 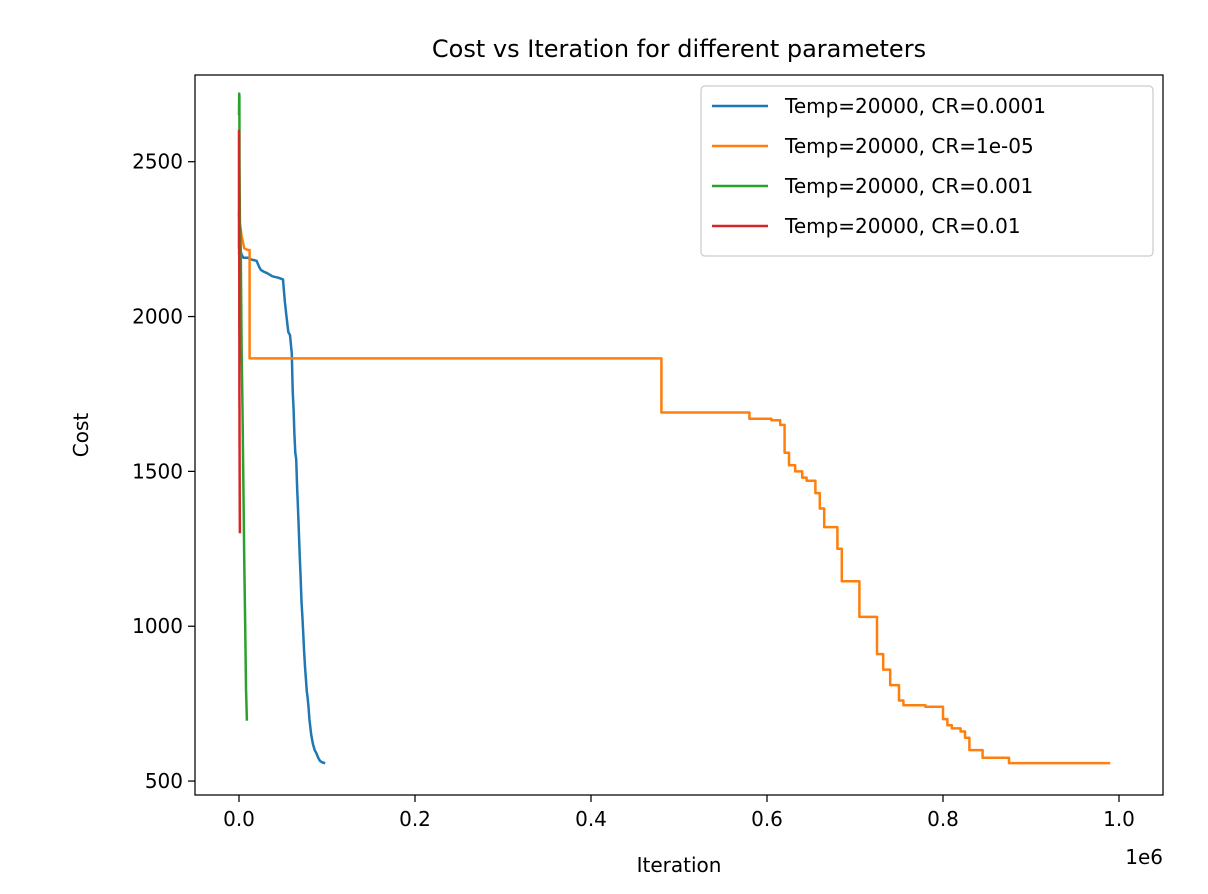 I want to click on y-axis: 500 1000 1500 2000 2500, so click(x=163, y=471).